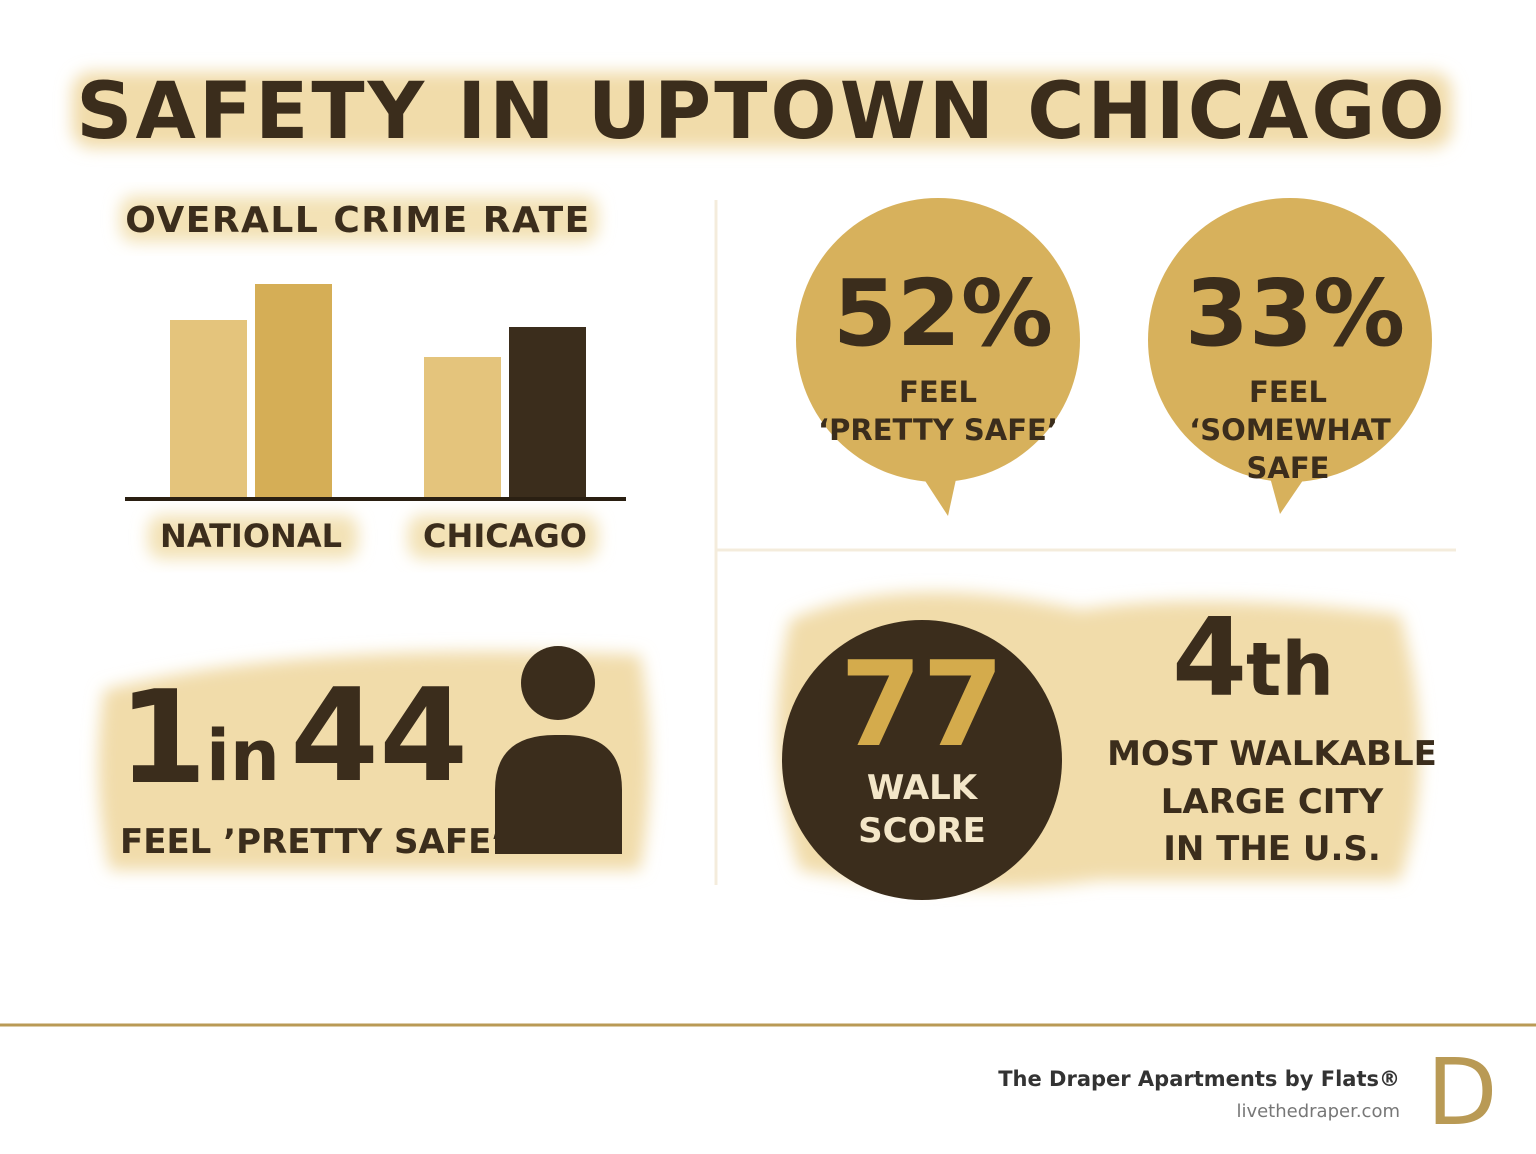 Image resolution: width=1536 pixels, height=1154 pixels. What do you see at coordinates (1272, 802) in the screenshot?
I see `rank-label: LARGE CITY` at bounding box center [1272, 802].